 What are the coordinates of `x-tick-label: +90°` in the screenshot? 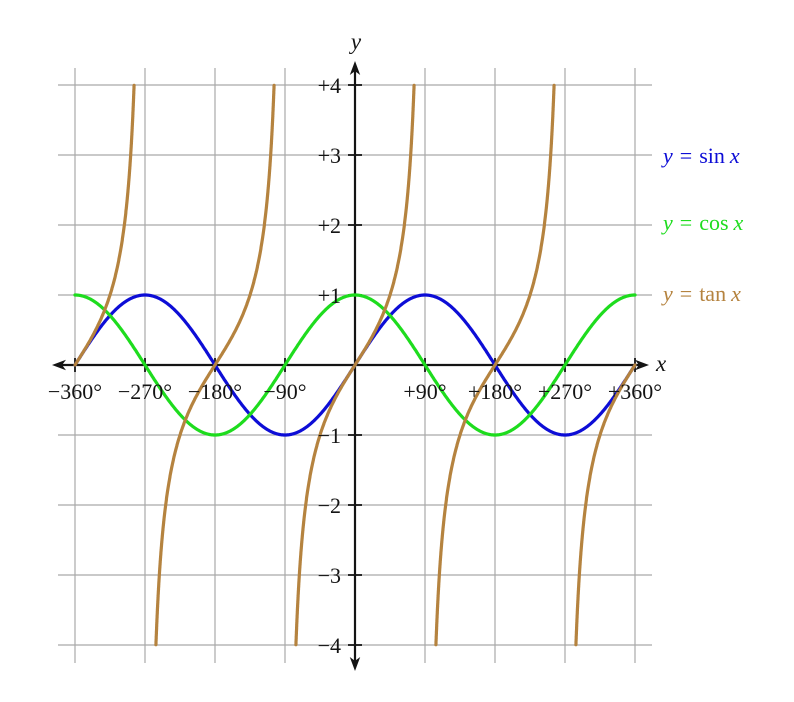 It's located at (424, 391).